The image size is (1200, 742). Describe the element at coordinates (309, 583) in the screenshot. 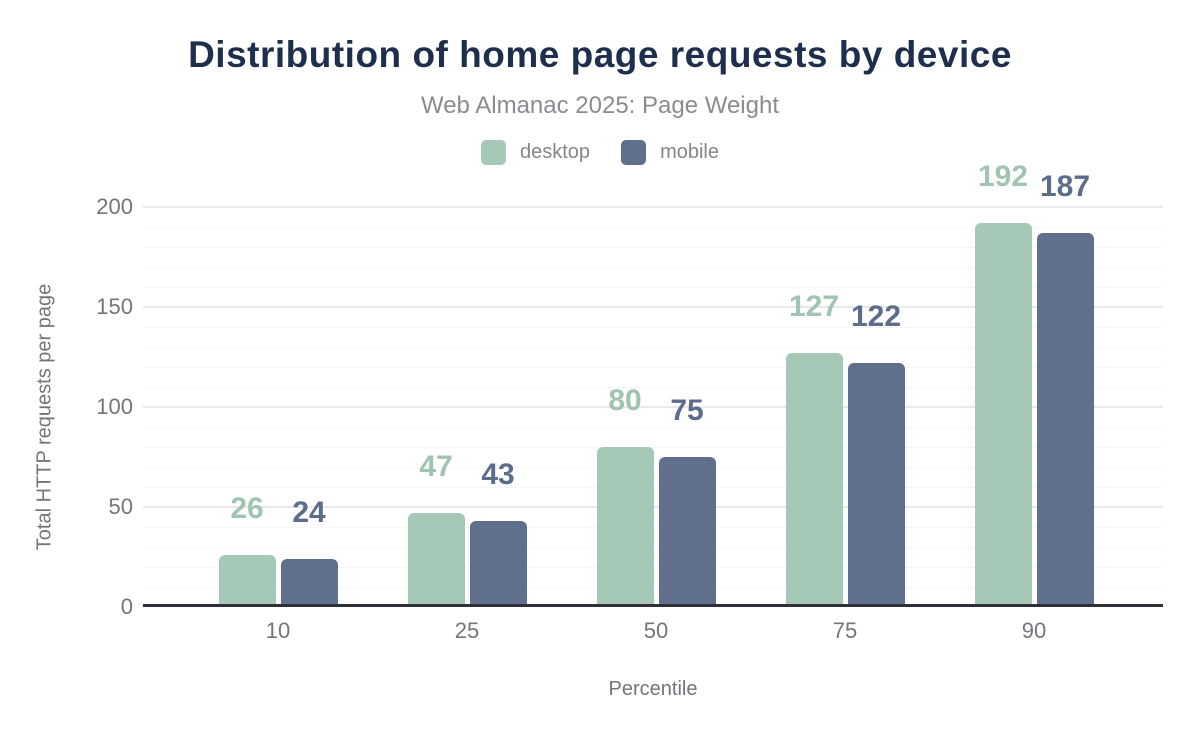

I see `bar-mobile-p10` at that location.